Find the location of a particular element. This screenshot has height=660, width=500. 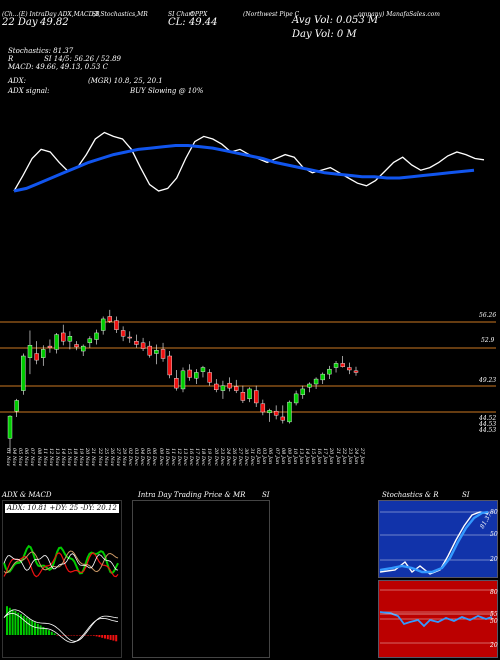

x-axis-date: 12 Nov is located at coordinates (50, 457).